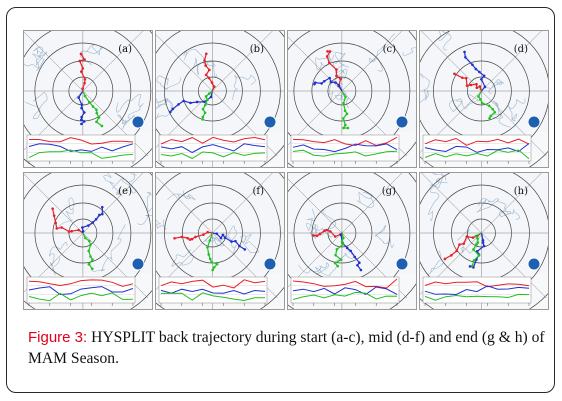  I want to click on trajectory-panel: (d), so click(484, 99).